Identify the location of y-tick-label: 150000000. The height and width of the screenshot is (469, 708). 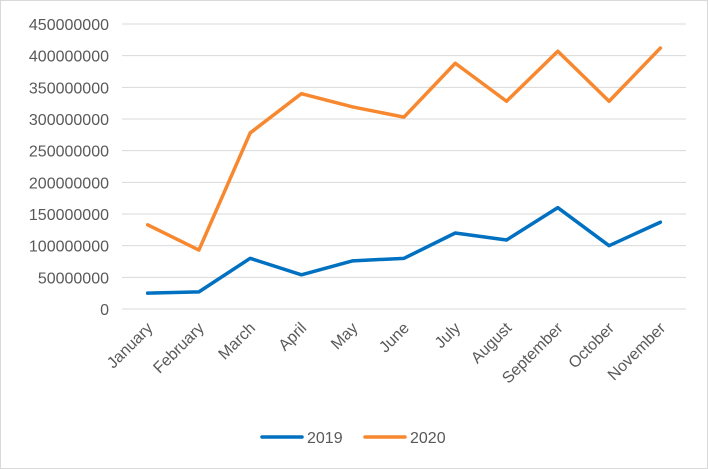
(69, 215).